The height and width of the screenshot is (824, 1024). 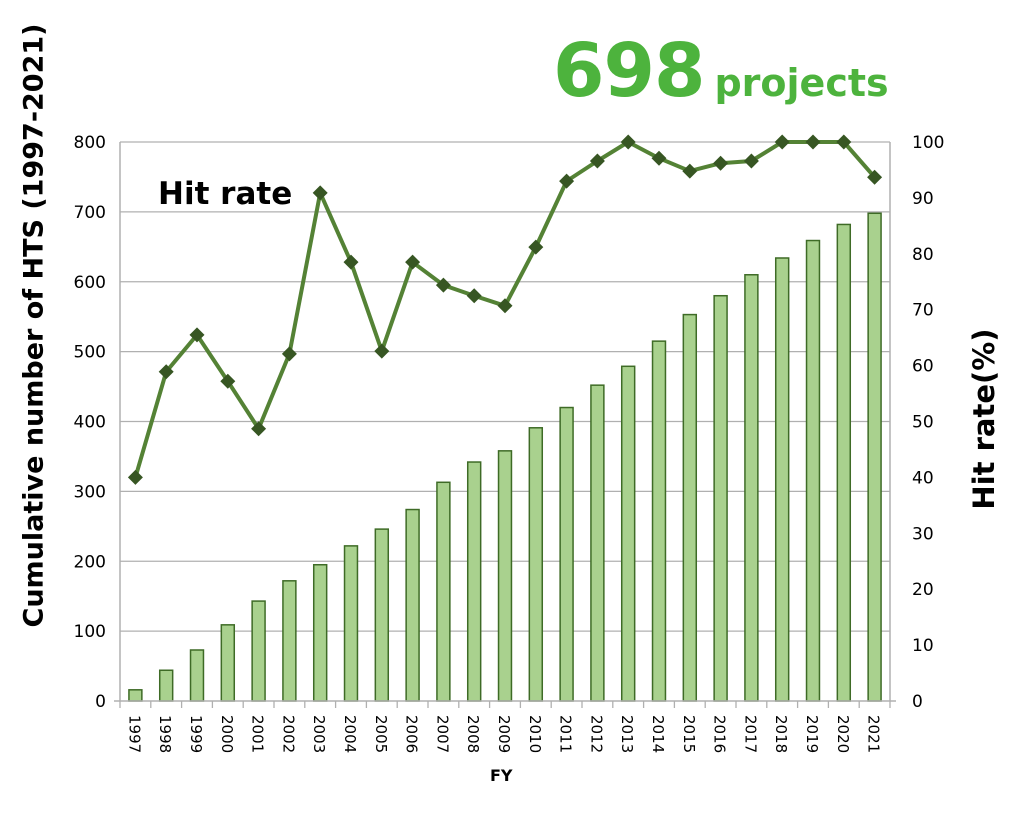 I want to click on hit-rate-marker-1997, so click(x=135, y=477).